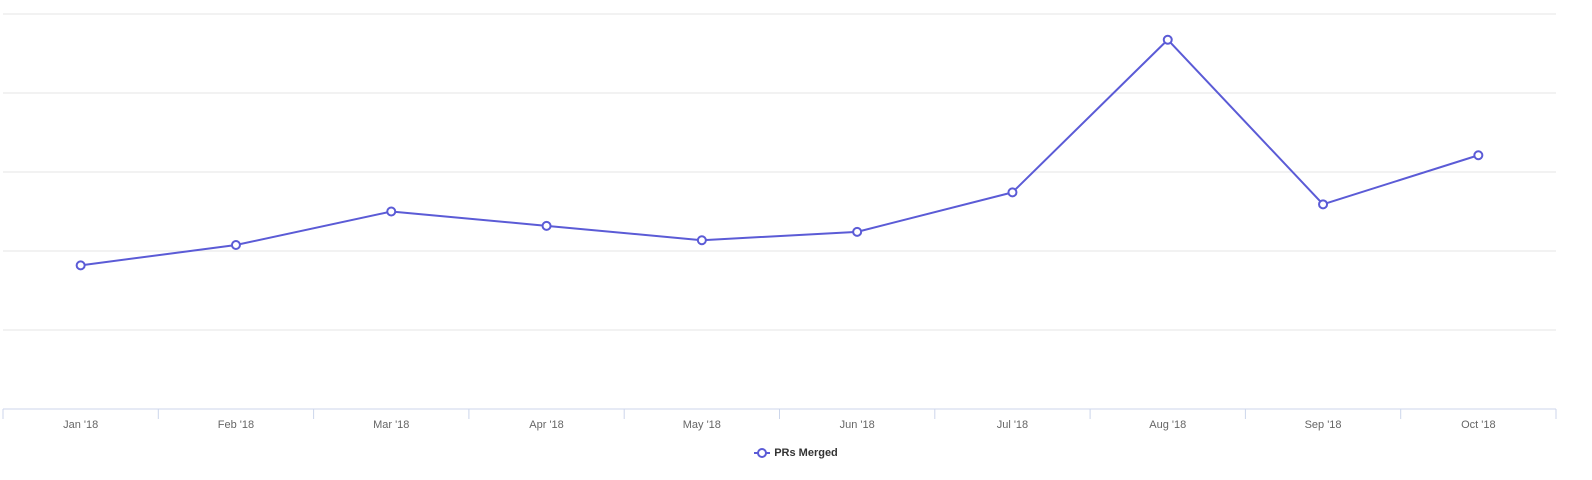 Image resolution: width=1592 pixels, height=480 pixels. I want to click on legend: PRs Merged, so click(796, 454).